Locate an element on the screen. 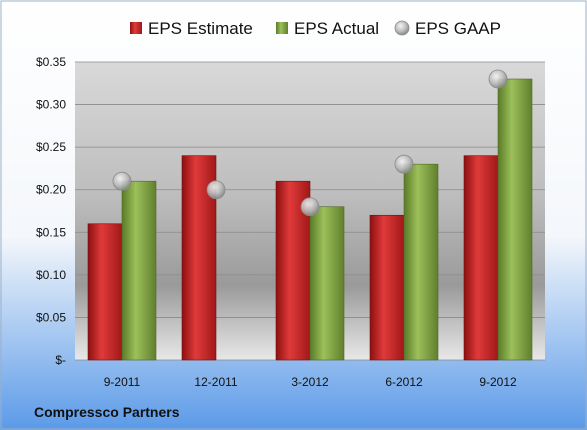 The width and height of the screenshot is (587, 430). y-tick-label: $0.20 is located at coordinates (51, 190).